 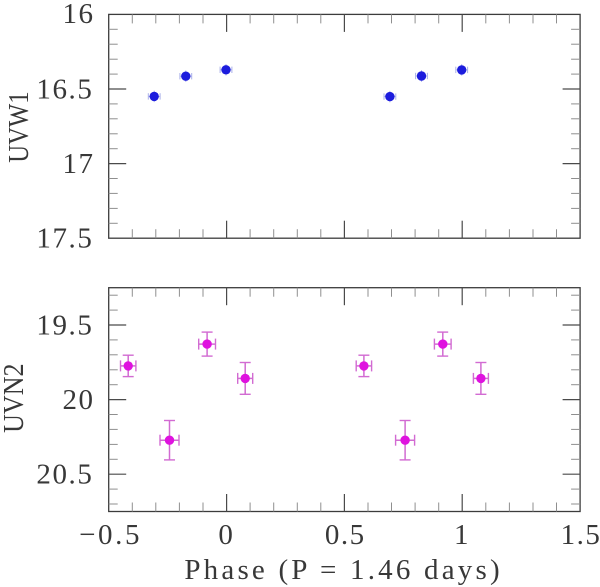 What do you see at coordinates (225, 535) in the screenshot?
I see `svg-text: 0` at bounding box center [225, 535].